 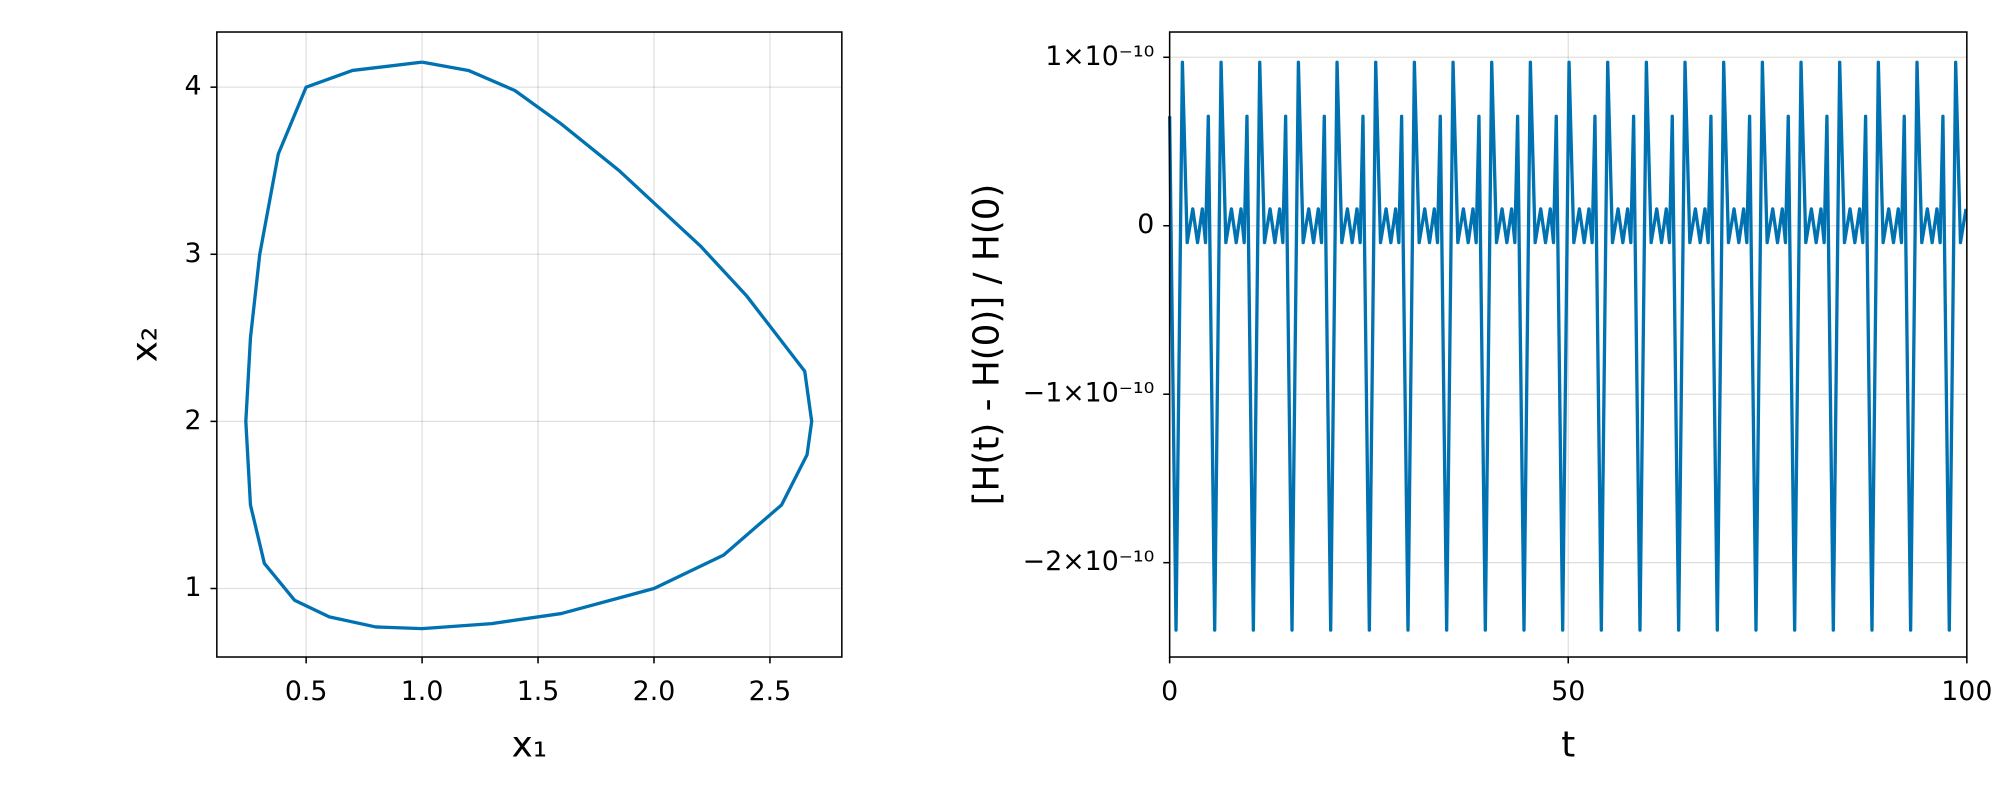 I want to click on x-tick-label: 1.5, so click(x=538, y=691).